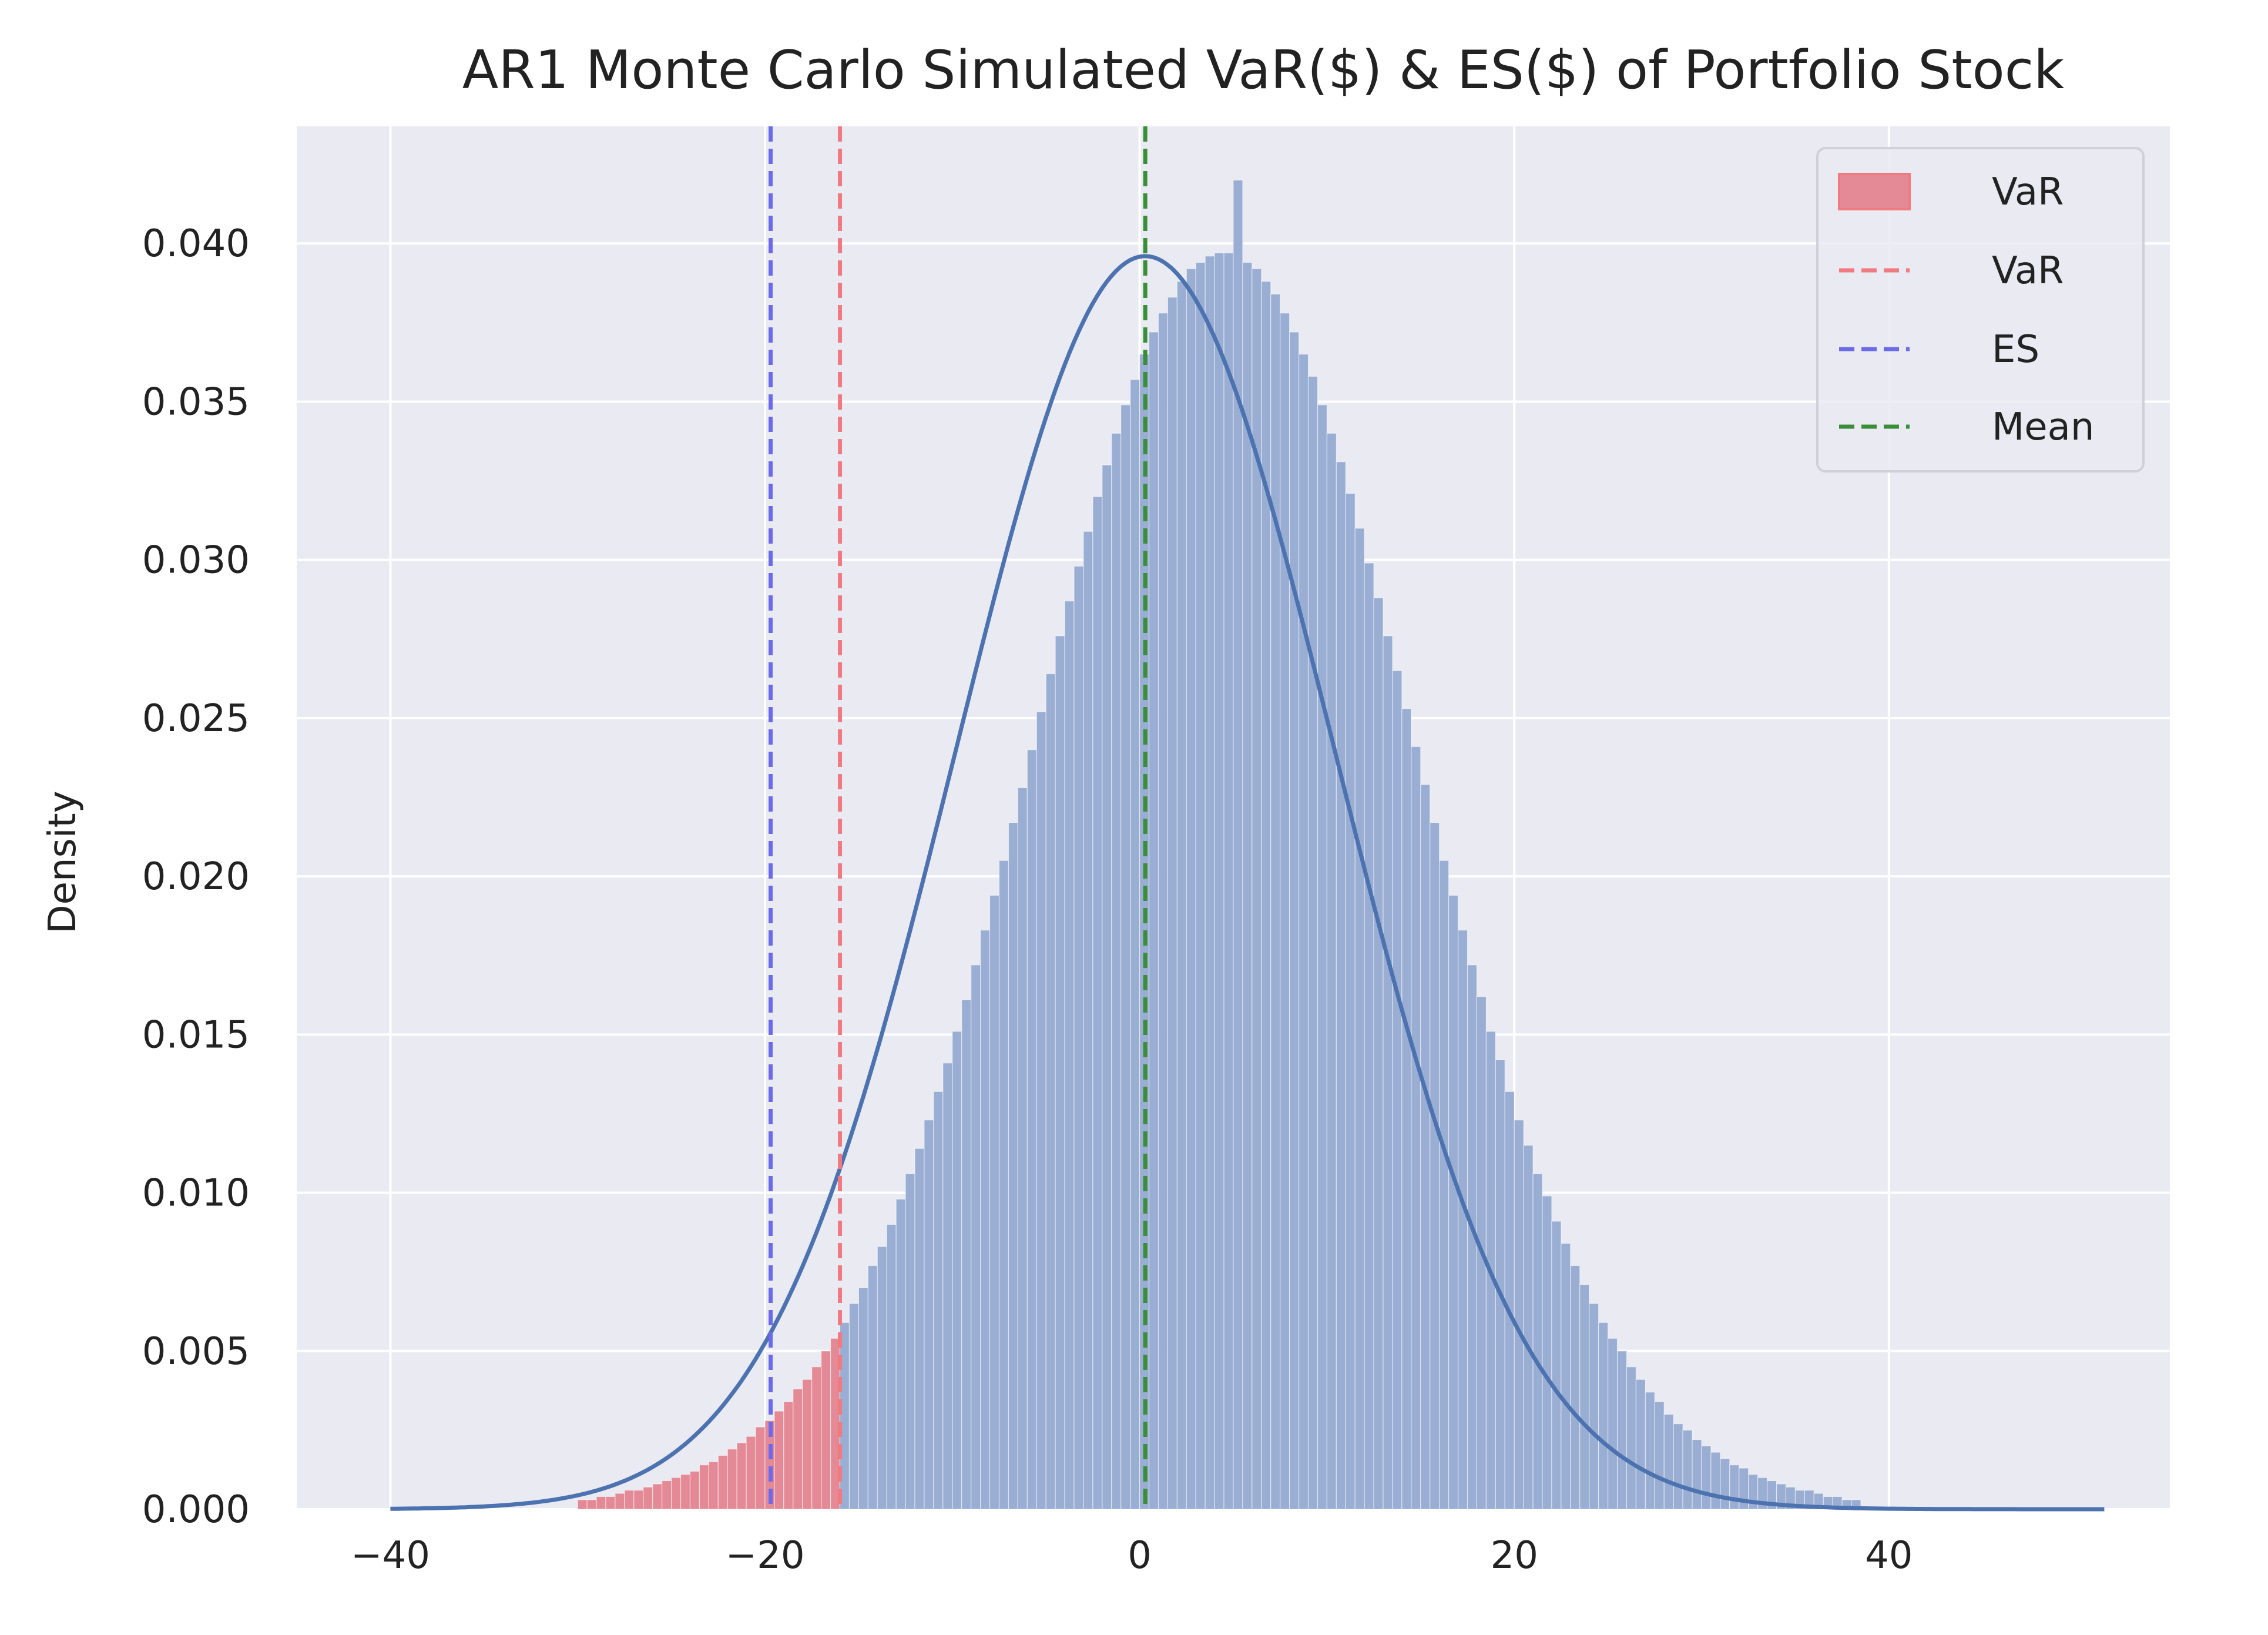  What do you see at coordinates (1140, 1555) in the screenshot?
I see `x-tick-label: 0` at bounding box center [1140, 1555].